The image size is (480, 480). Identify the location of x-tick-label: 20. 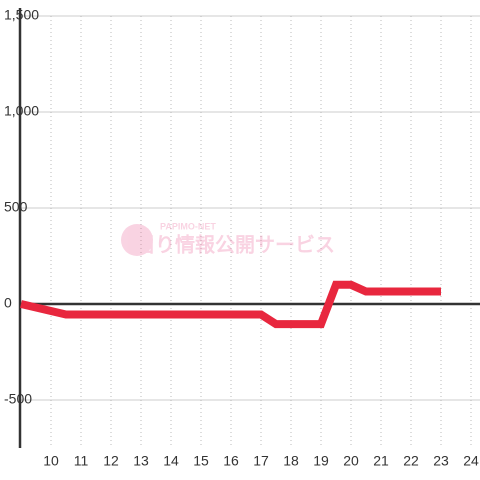
(351, 461).